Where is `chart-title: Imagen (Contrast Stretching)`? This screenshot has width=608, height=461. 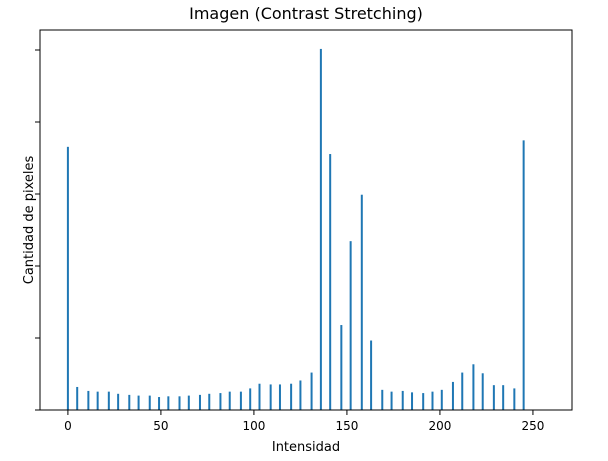 chart-title: Imagen (Contrast Stretching) is located at coordinates (306, 13).